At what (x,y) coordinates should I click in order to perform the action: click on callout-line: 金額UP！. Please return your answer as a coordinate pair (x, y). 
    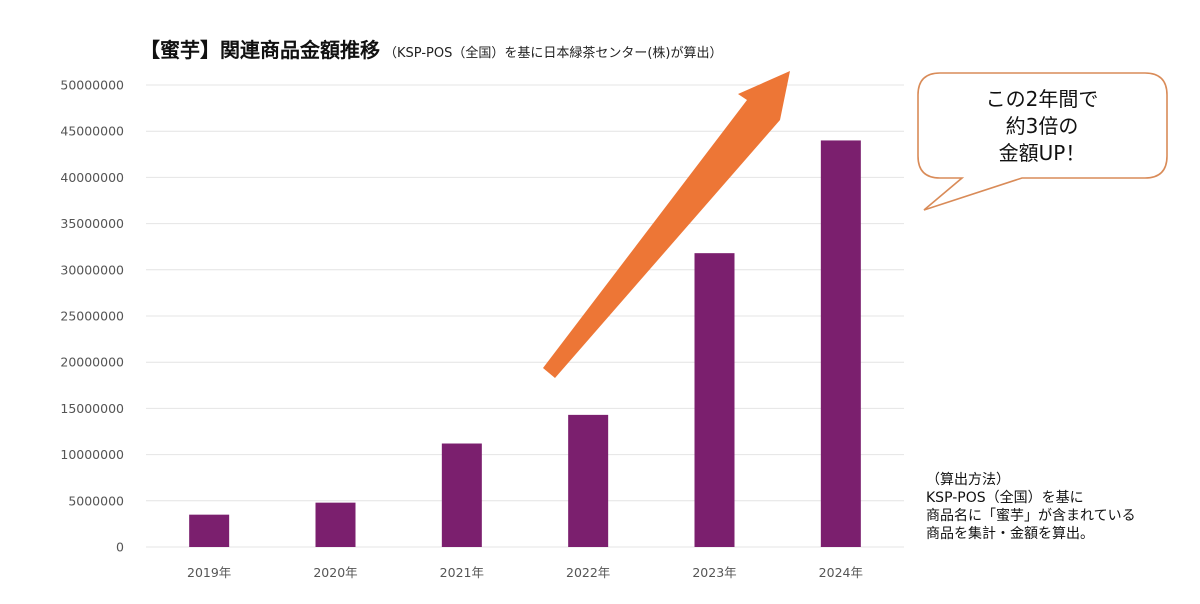
    Looking at the image, I should click on (1042, 153).